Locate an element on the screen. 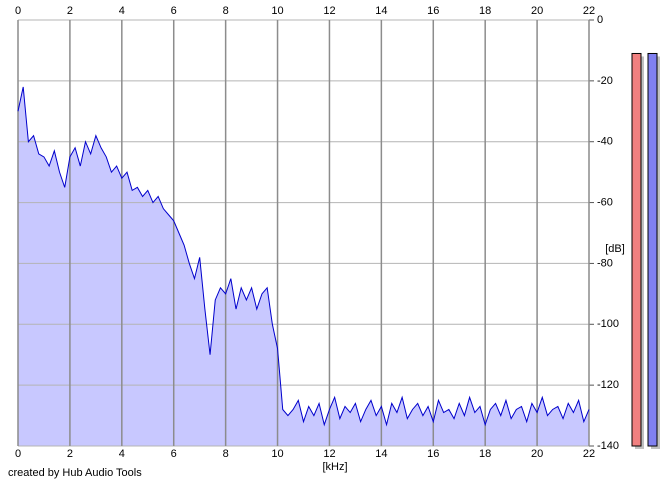 This screenshot has height=486, width=672. y-tick-label: -60 is located at coordinates (605, 202).